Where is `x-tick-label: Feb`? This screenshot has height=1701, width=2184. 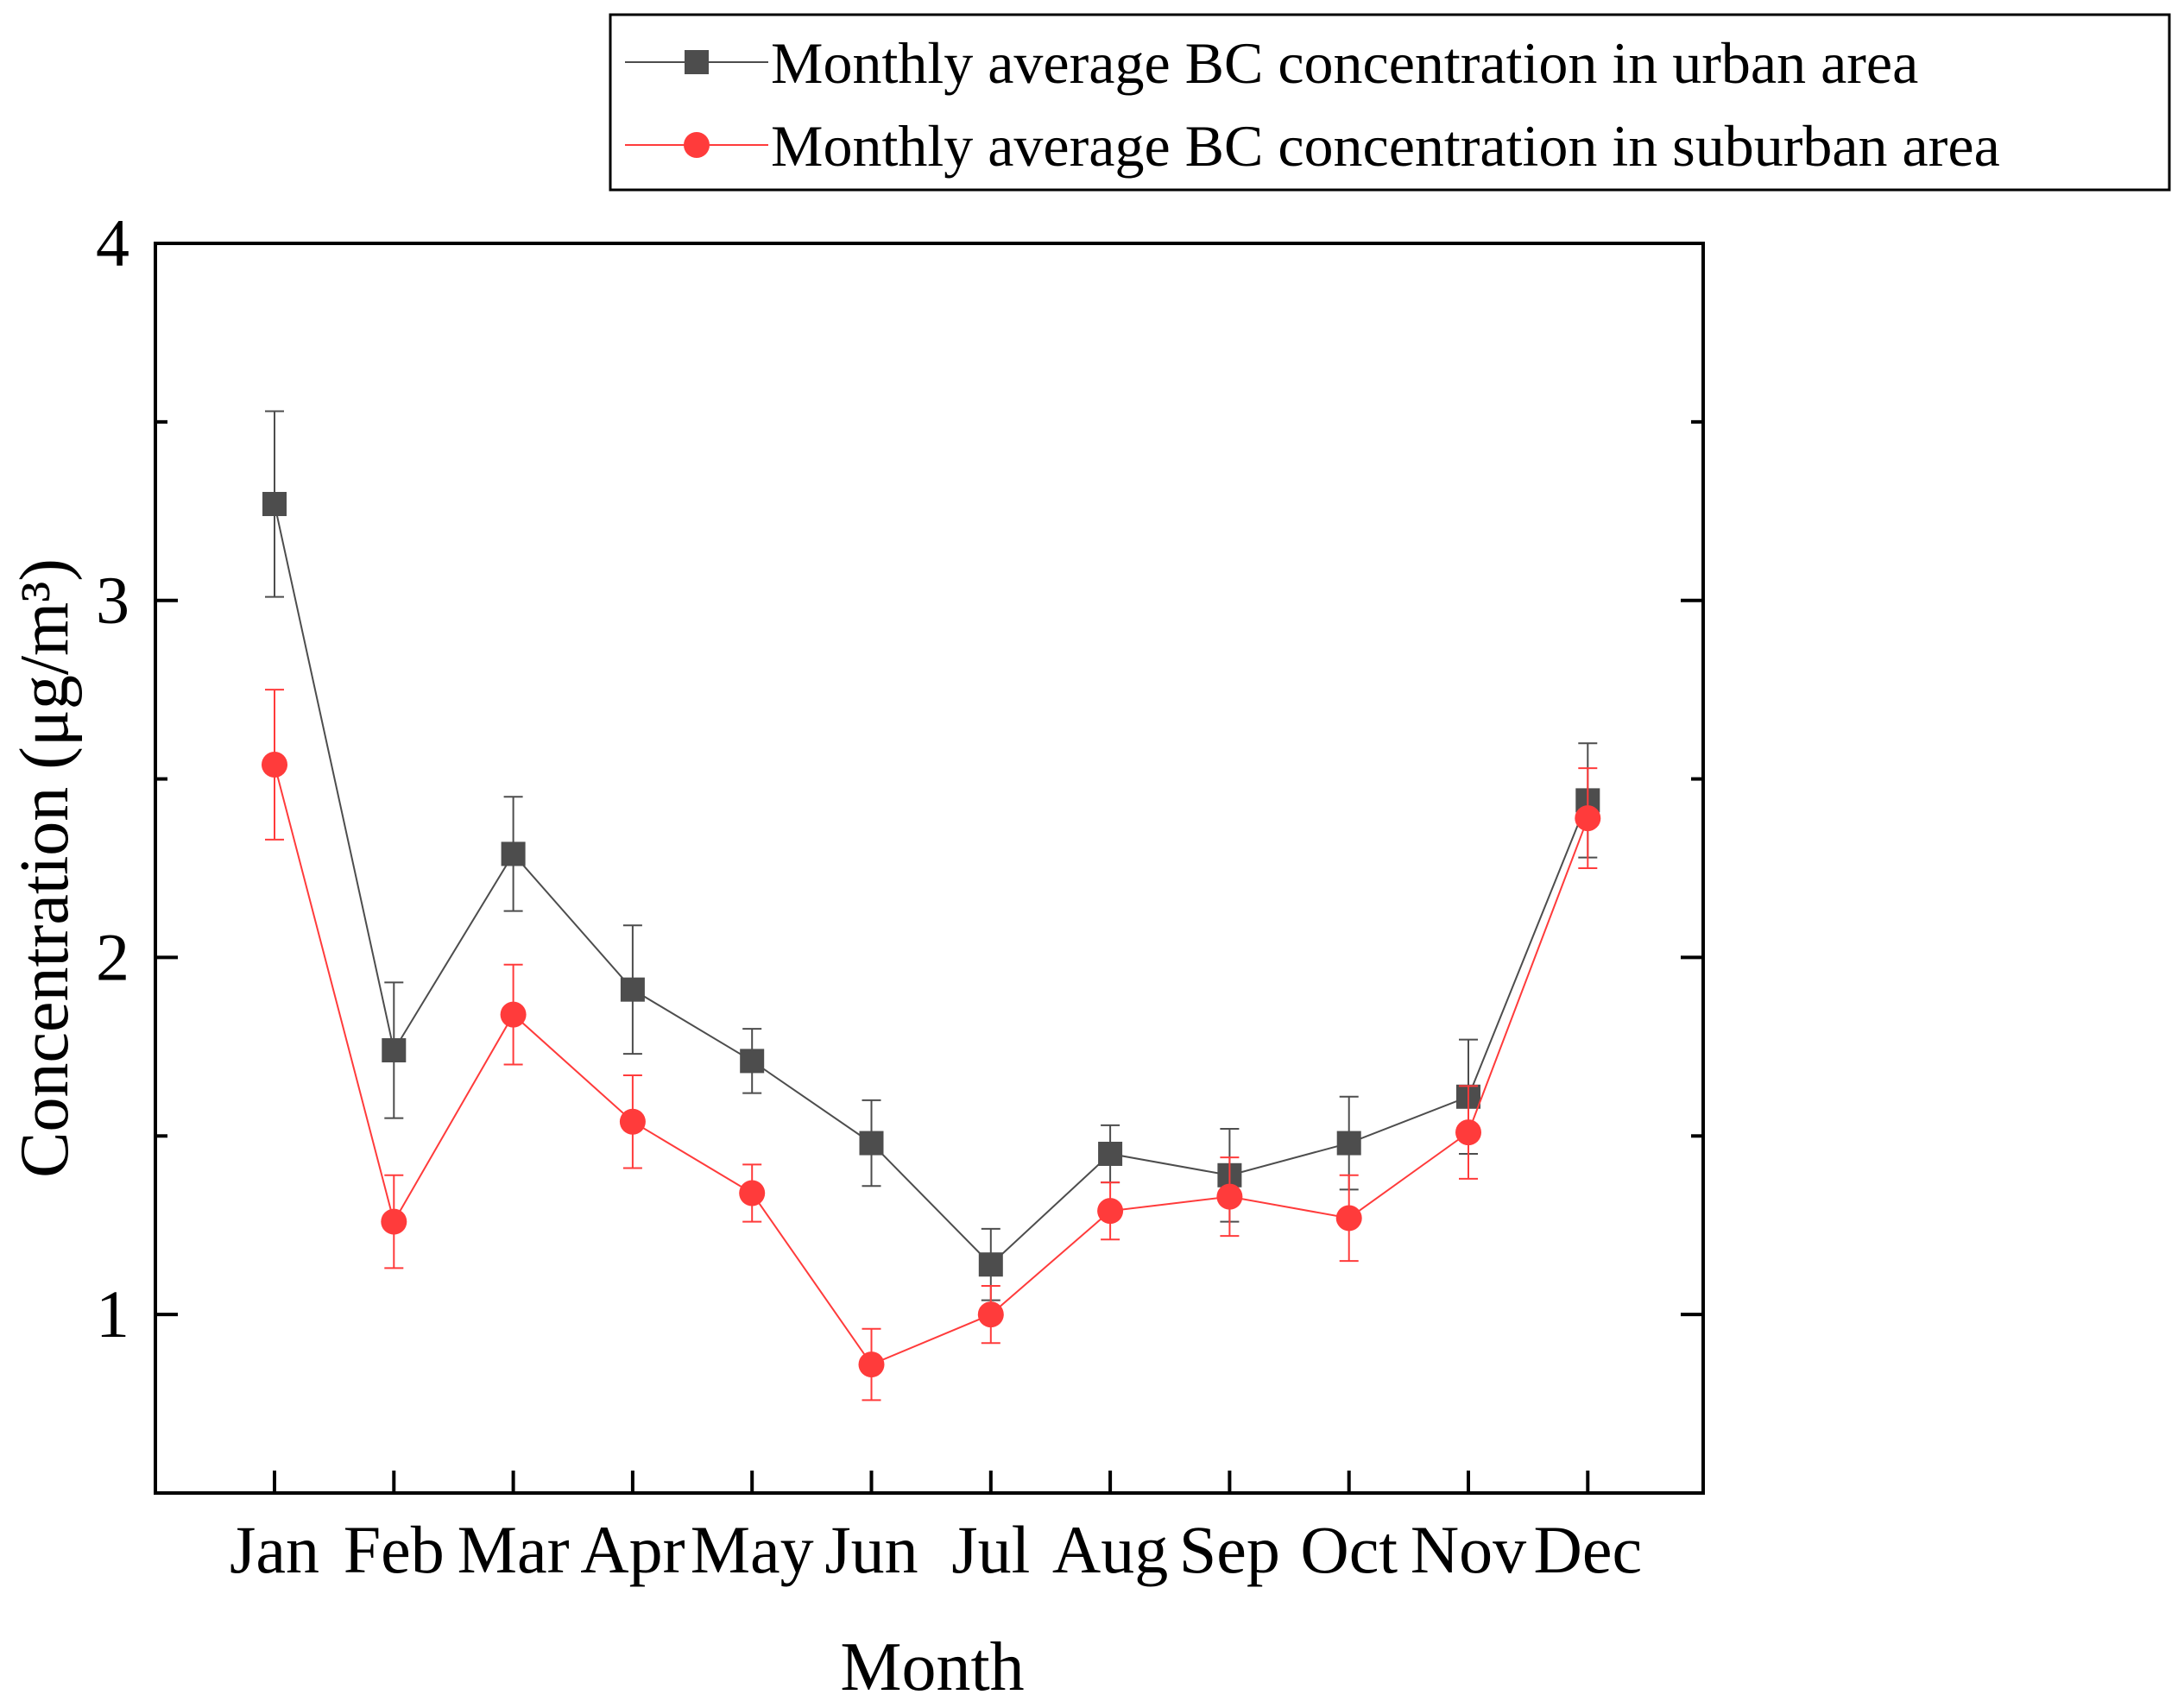
x-tick-label: Feb is located at coordinates (394, 1550).